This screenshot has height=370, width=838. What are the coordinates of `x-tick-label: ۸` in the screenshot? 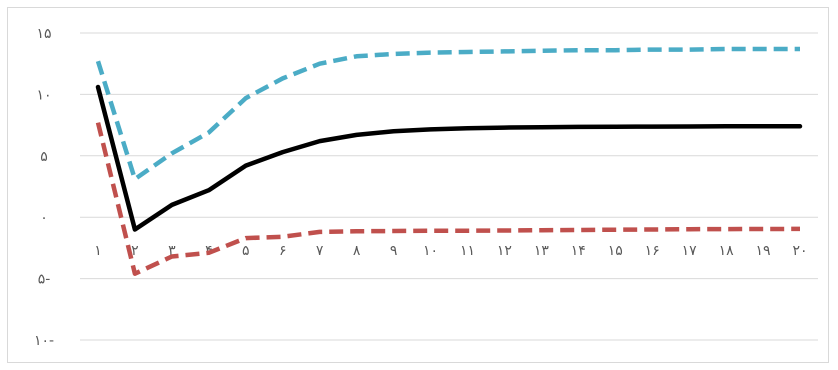 It's located at (357, 251).